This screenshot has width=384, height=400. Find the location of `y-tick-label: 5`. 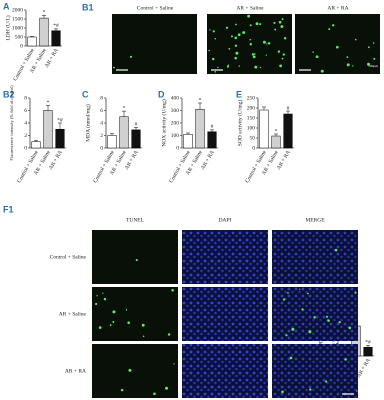

y-tick-label: 5 is located at coordinates (333, 344).